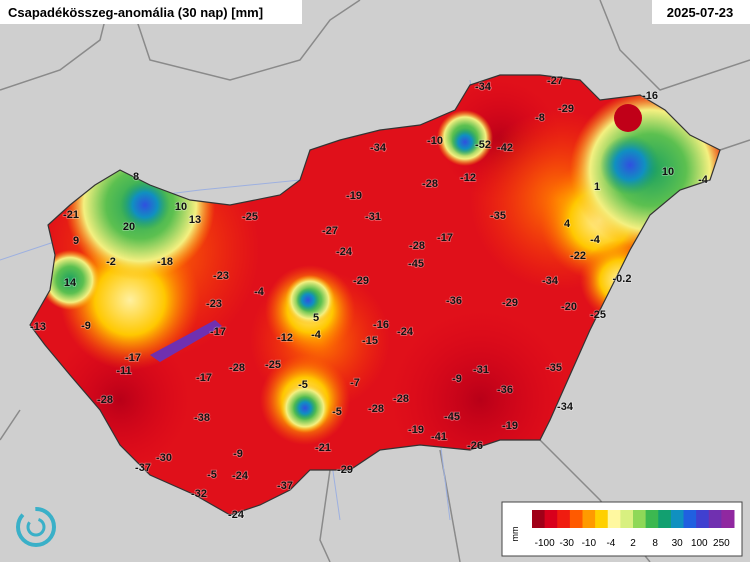 Image resolution: width=750 pixels, height=567 pixels. I want to click on station-value: -41, so click(439, 437).